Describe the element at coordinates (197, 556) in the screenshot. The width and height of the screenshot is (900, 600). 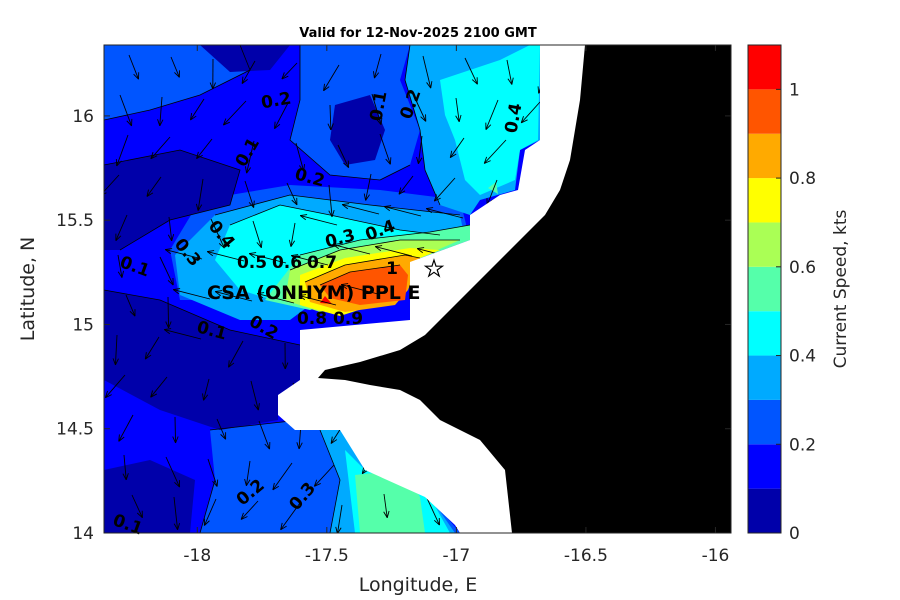
I see `x-tick-label: -18` at that location.